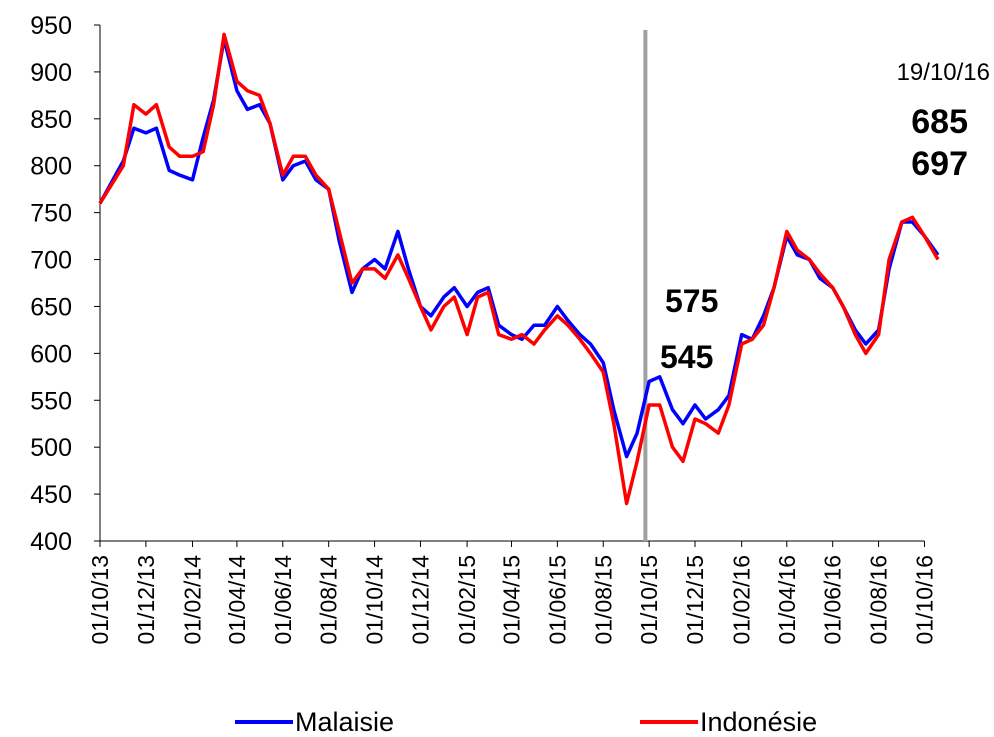  Describe the element at coordinates (51, 495) in the screenshot. I see `y-tick-label: 450` at that location.